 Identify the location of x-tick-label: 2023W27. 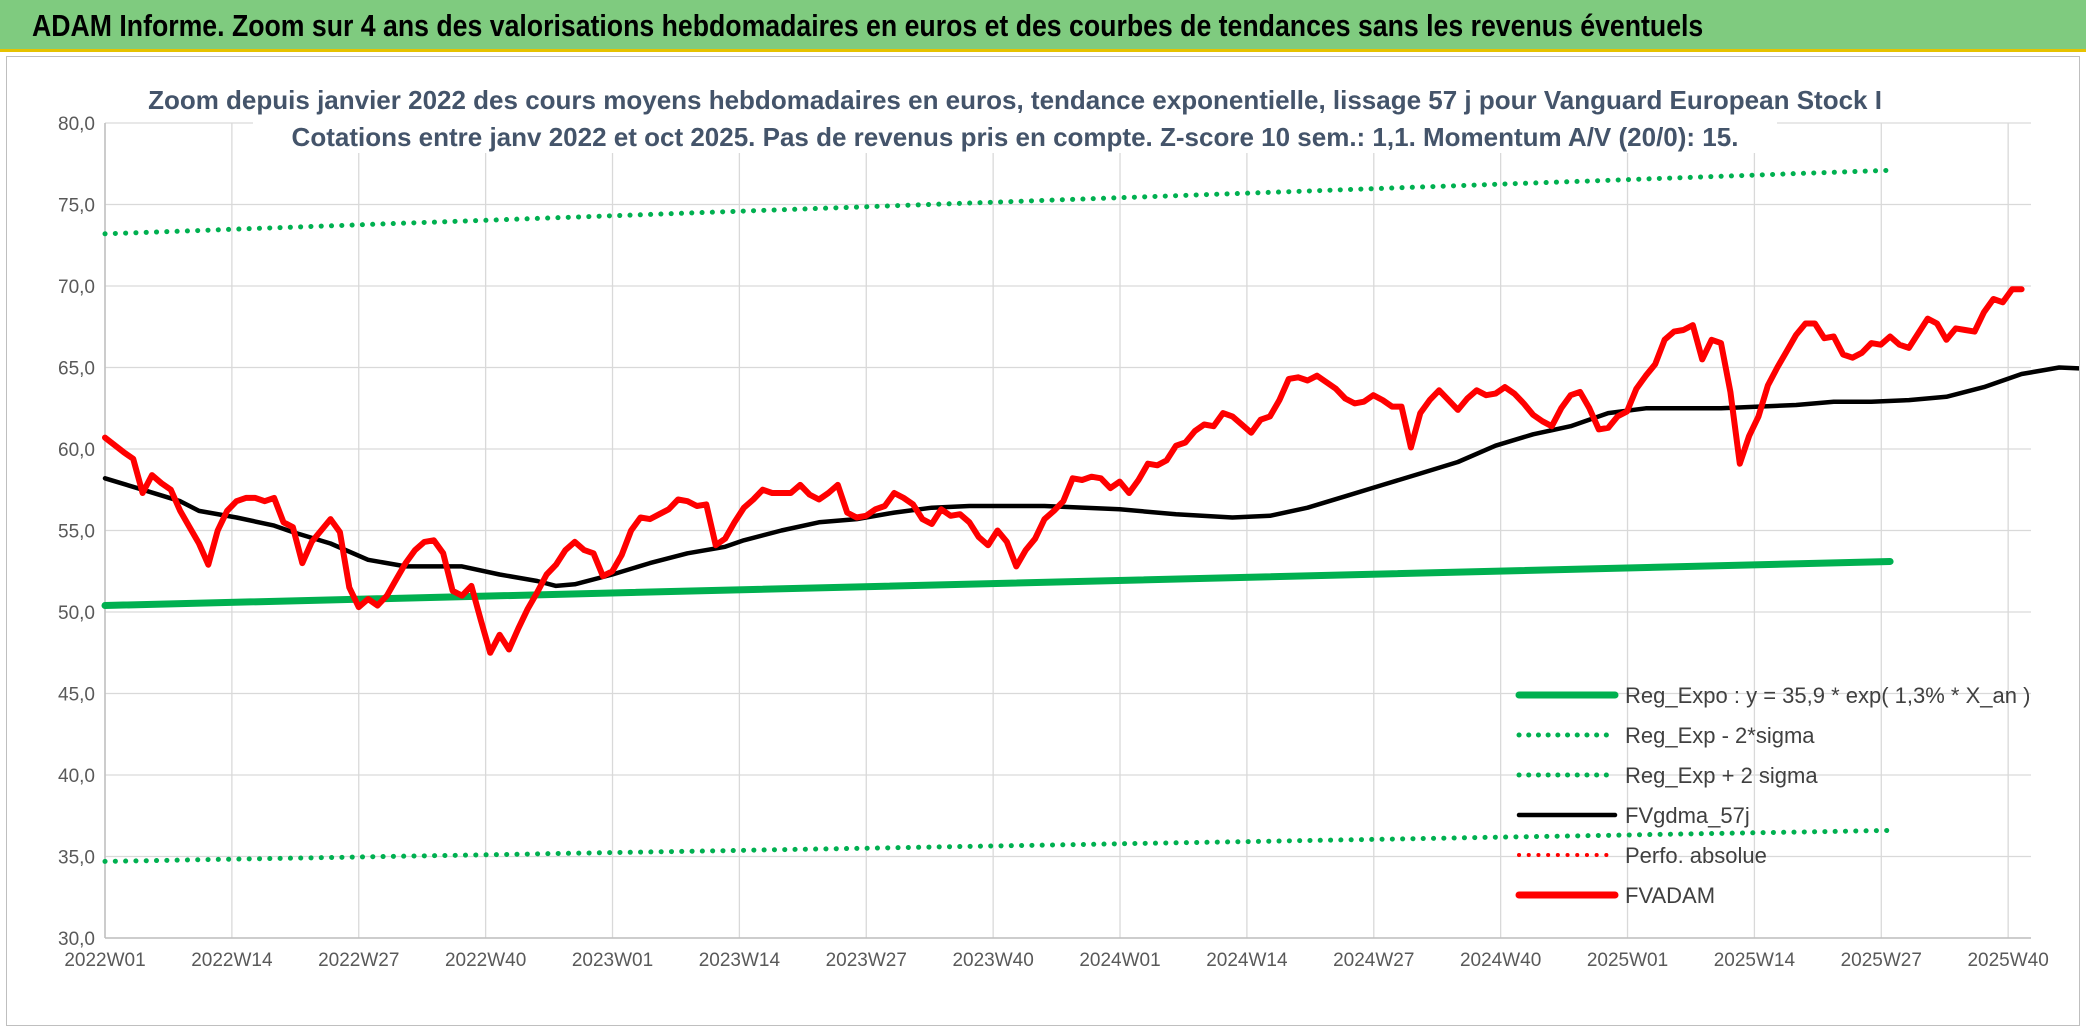
(866, 960).